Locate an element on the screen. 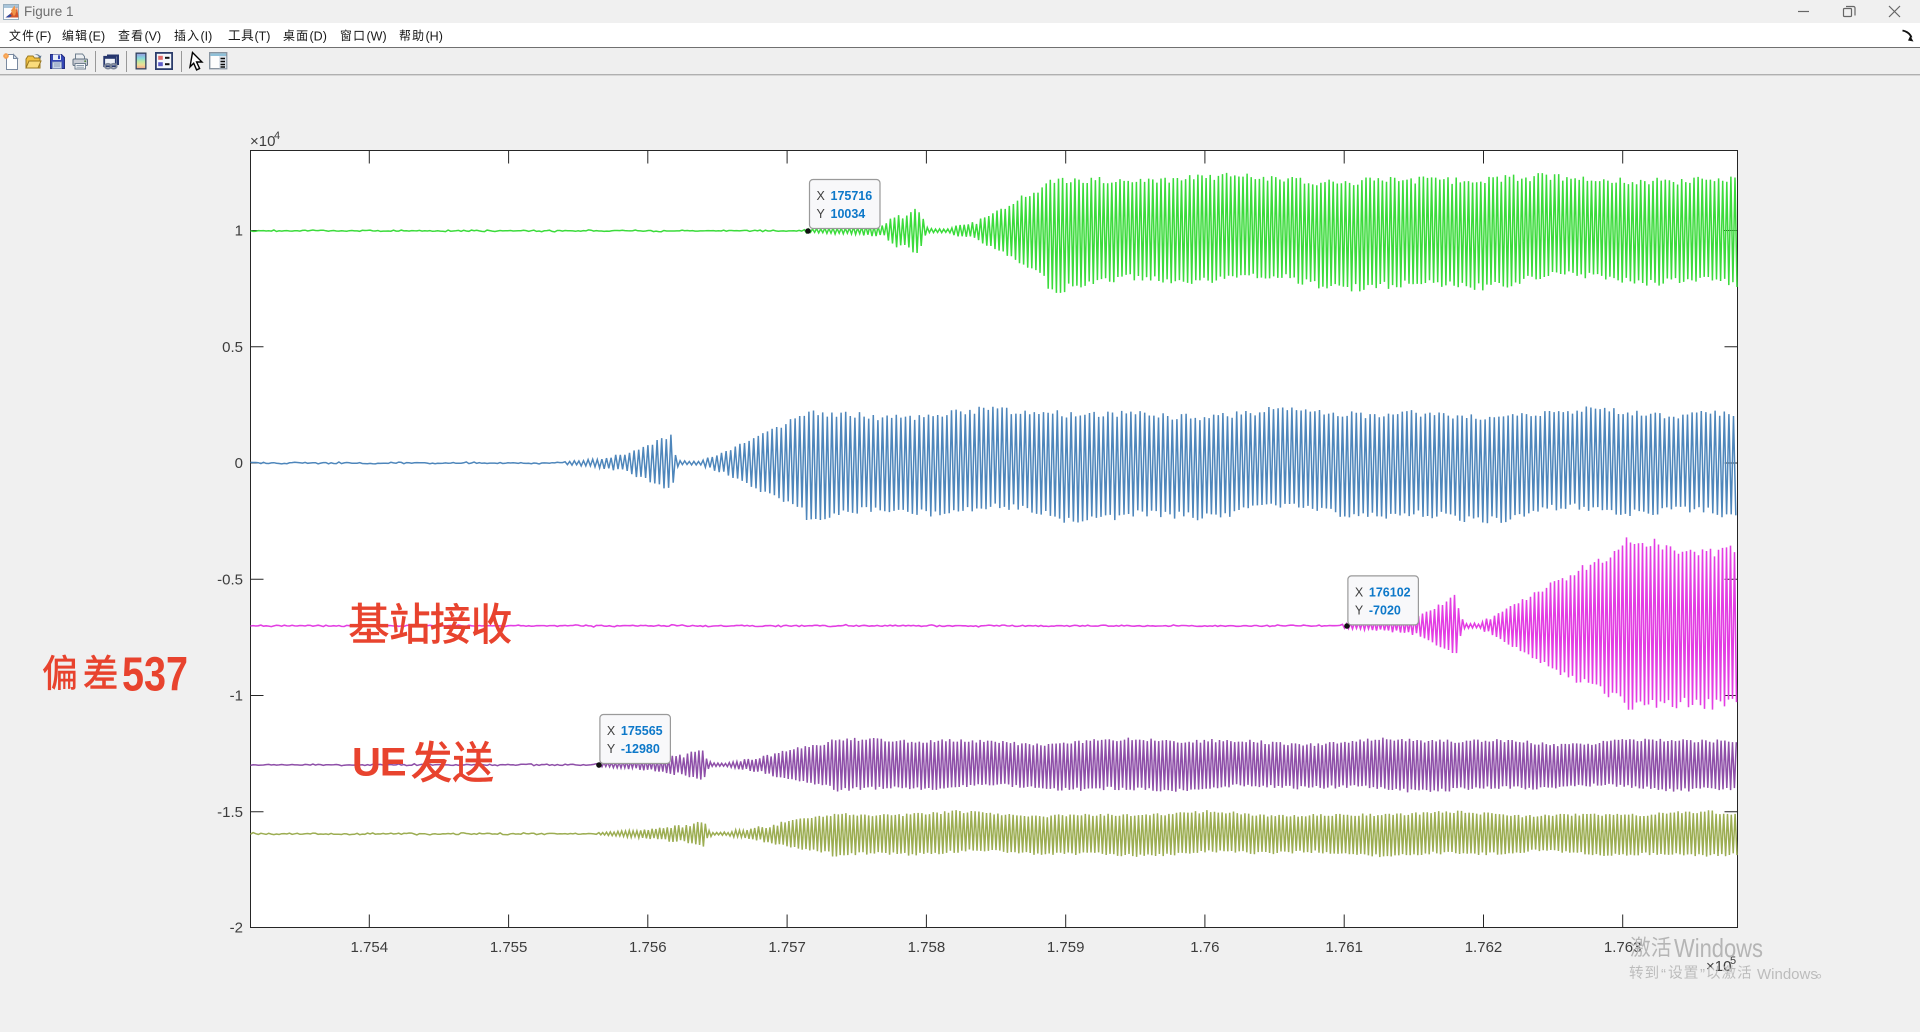 This screenshot has height=1032, width=1920. svg-text: -1 is located at coordinates (236, 696).